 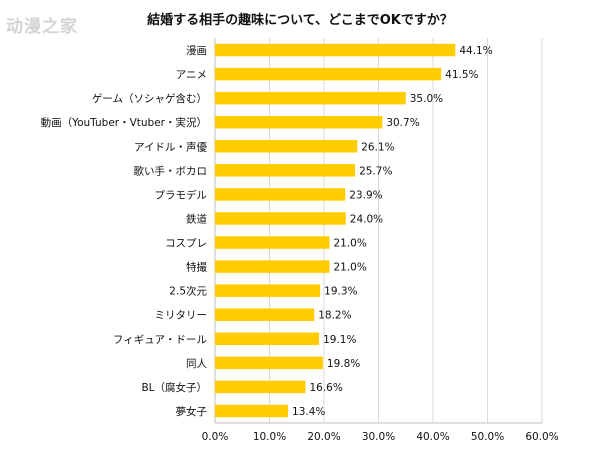 What do you see at coordinates (377, 147) in the screenshot?
I see `value-label: 26.1%` at bounding box center [377, 147].